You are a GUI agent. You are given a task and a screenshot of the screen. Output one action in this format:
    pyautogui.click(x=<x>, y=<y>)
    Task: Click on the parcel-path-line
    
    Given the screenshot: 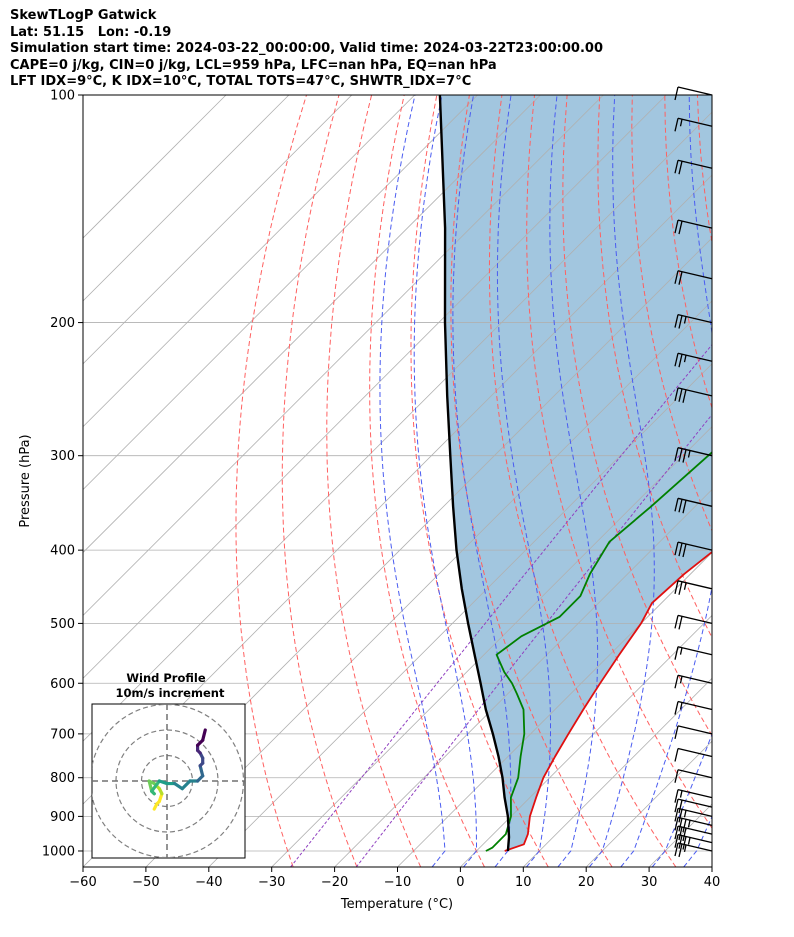 What is the action you would take?
    pyautogui.click(x=474, y=473)
    